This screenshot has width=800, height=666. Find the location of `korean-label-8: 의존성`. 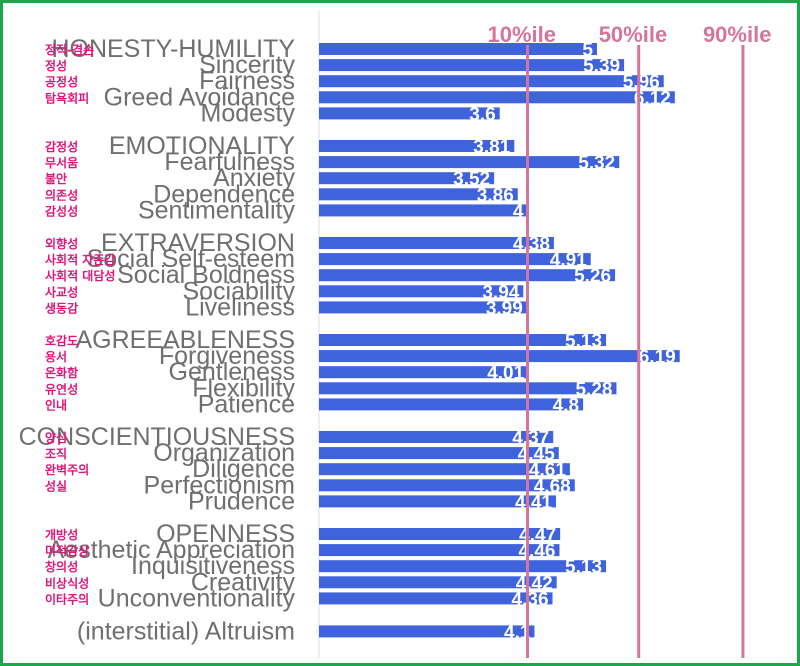

korean-label-8: 의존성 is located at coordinates (61, 194).